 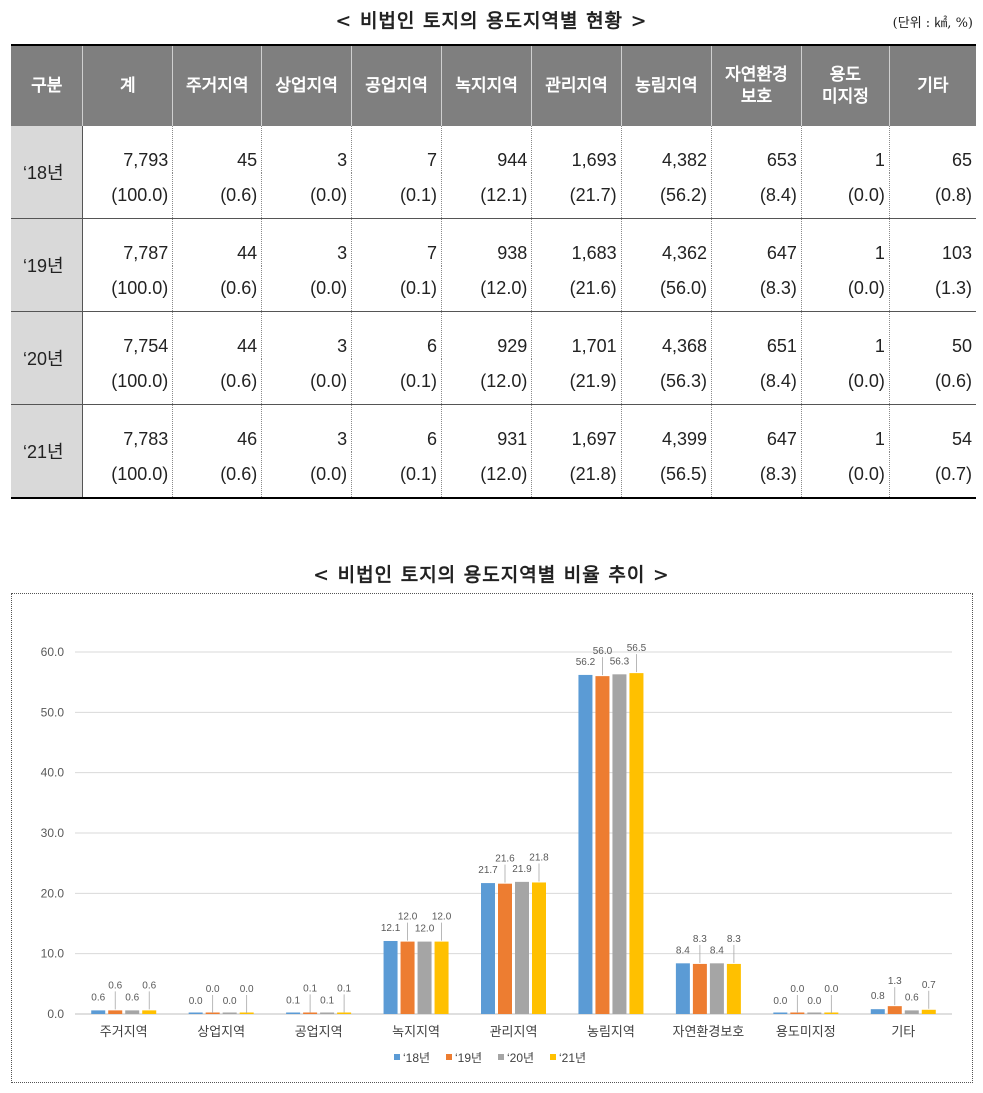 I want to click on share-value: (8.4), so click(x=756, y=196).